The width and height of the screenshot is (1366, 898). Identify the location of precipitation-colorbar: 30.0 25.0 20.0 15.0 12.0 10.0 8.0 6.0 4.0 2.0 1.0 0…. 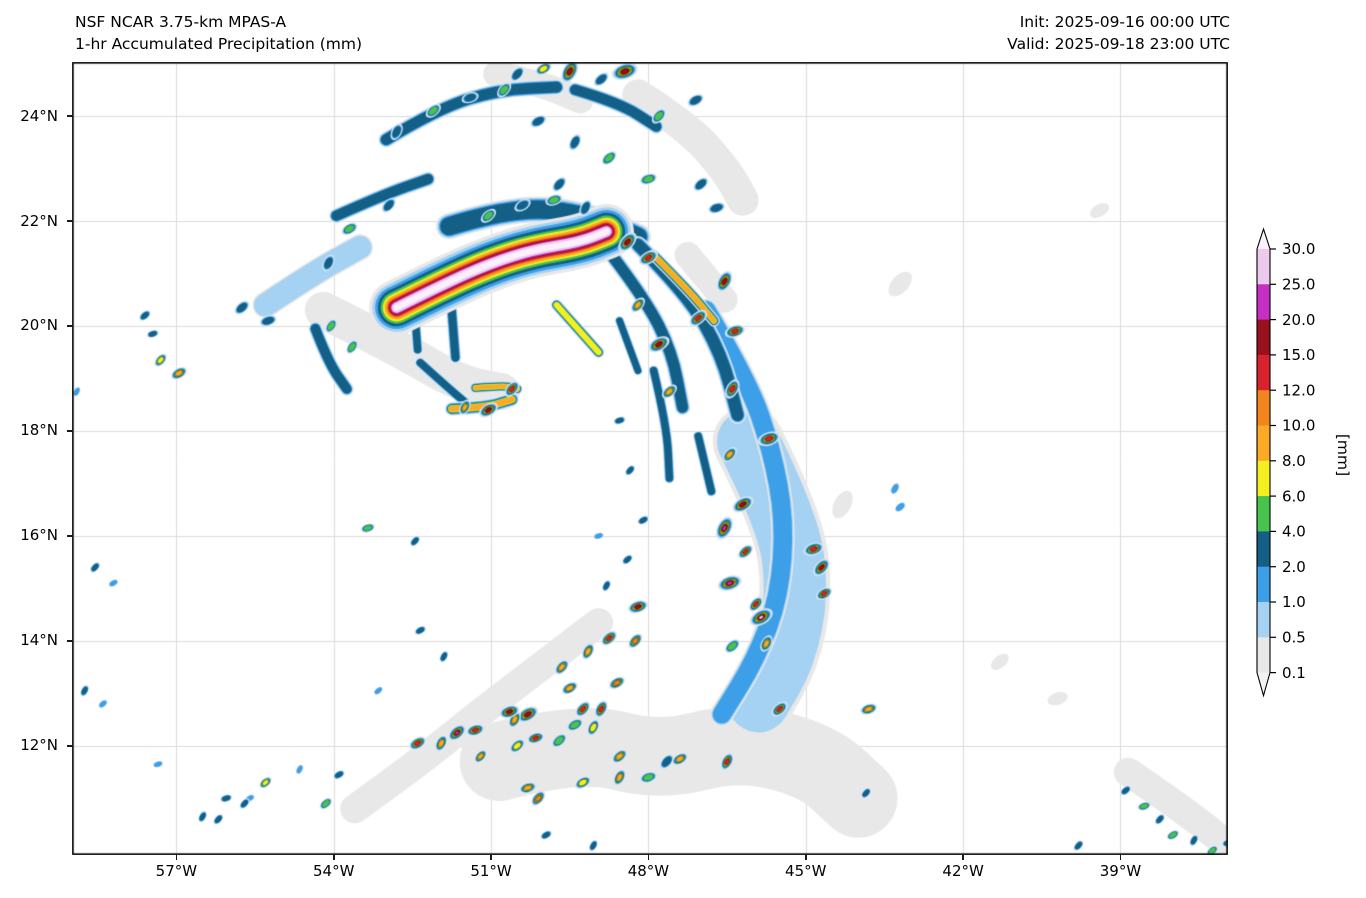
(1303, 462).